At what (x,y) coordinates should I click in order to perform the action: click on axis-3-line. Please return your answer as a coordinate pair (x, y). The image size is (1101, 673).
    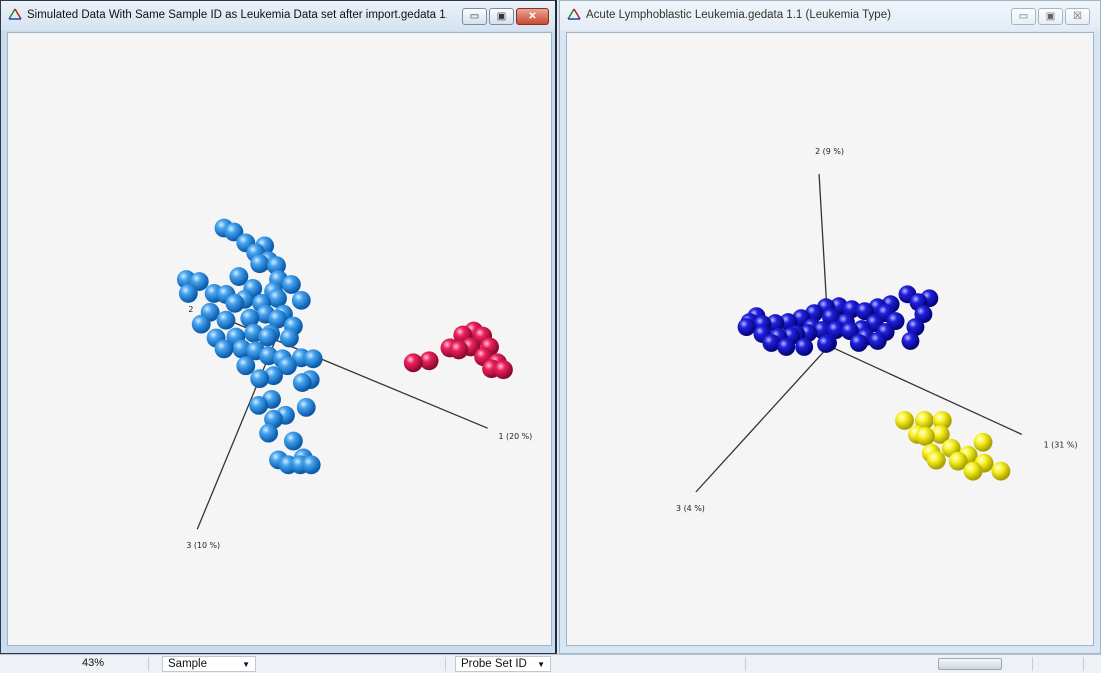
    Looking at the image, I should click on (762, 419).